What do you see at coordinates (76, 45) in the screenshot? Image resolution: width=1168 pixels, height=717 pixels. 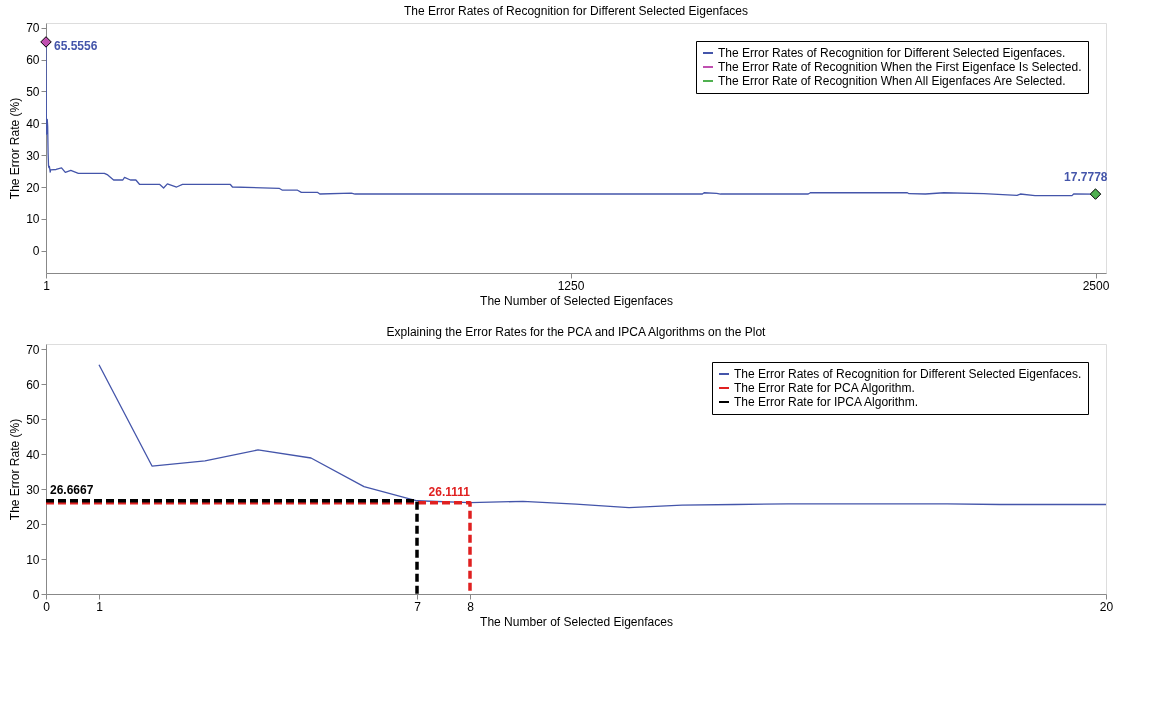 I see `annotation: 65.5556` at bounding box center [76, 45].